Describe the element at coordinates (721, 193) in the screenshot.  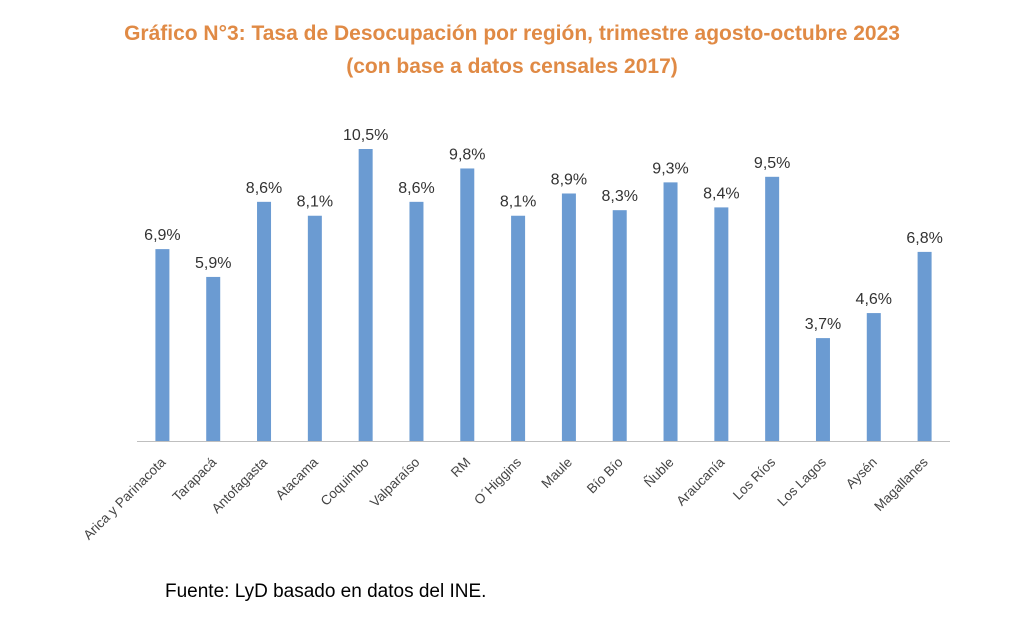
I see `data-label: 8,4%` at that location.